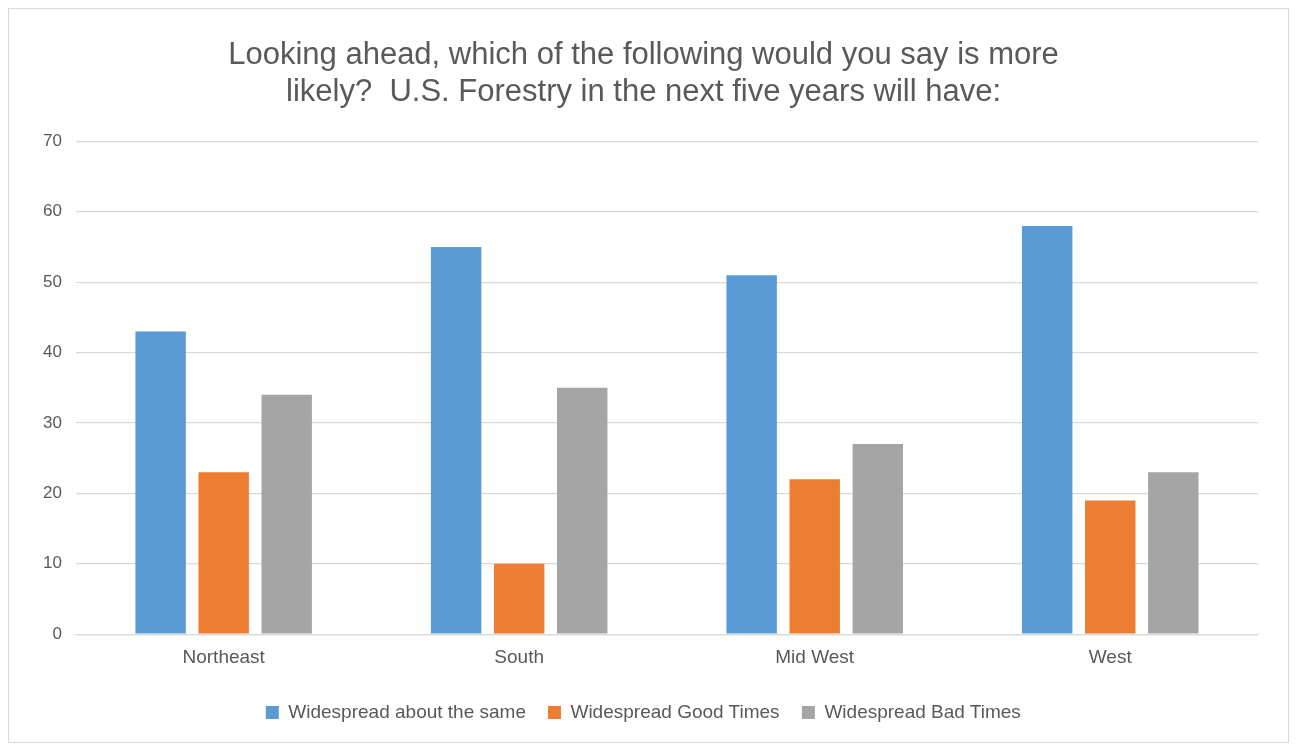  Describe the element at coordinates (52, 352) in the screenshot. I see `y-tick-label: 40` at that location.